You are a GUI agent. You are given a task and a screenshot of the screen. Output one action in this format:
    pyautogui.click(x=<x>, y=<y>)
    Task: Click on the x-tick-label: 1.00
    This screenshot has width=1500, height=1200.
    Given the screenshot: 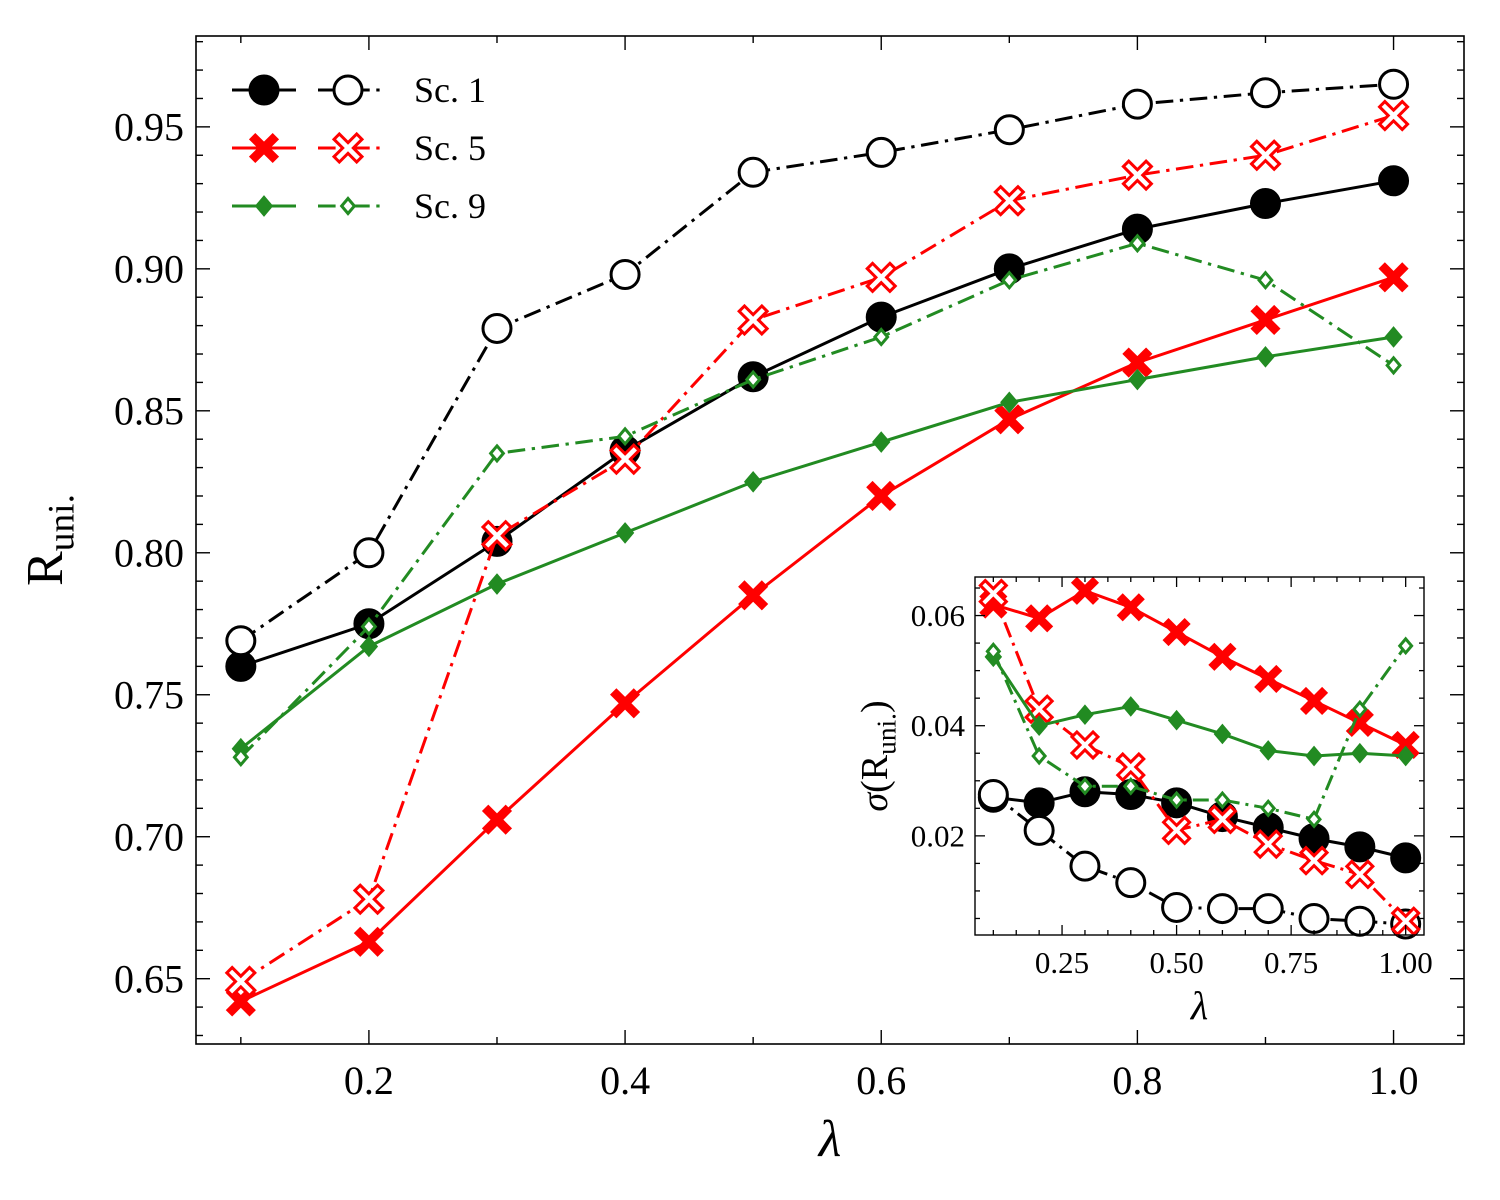 What is the action you would take?
    pyautogui.click(x=1406, y=962)
    